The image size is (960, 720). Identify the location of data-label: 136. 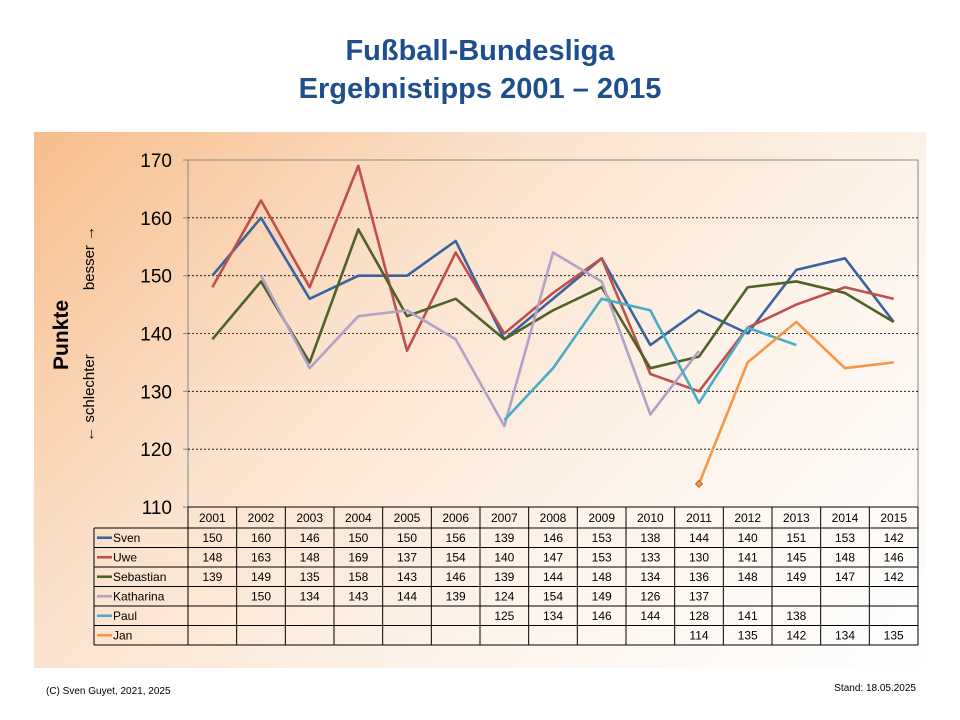
(699, 577).